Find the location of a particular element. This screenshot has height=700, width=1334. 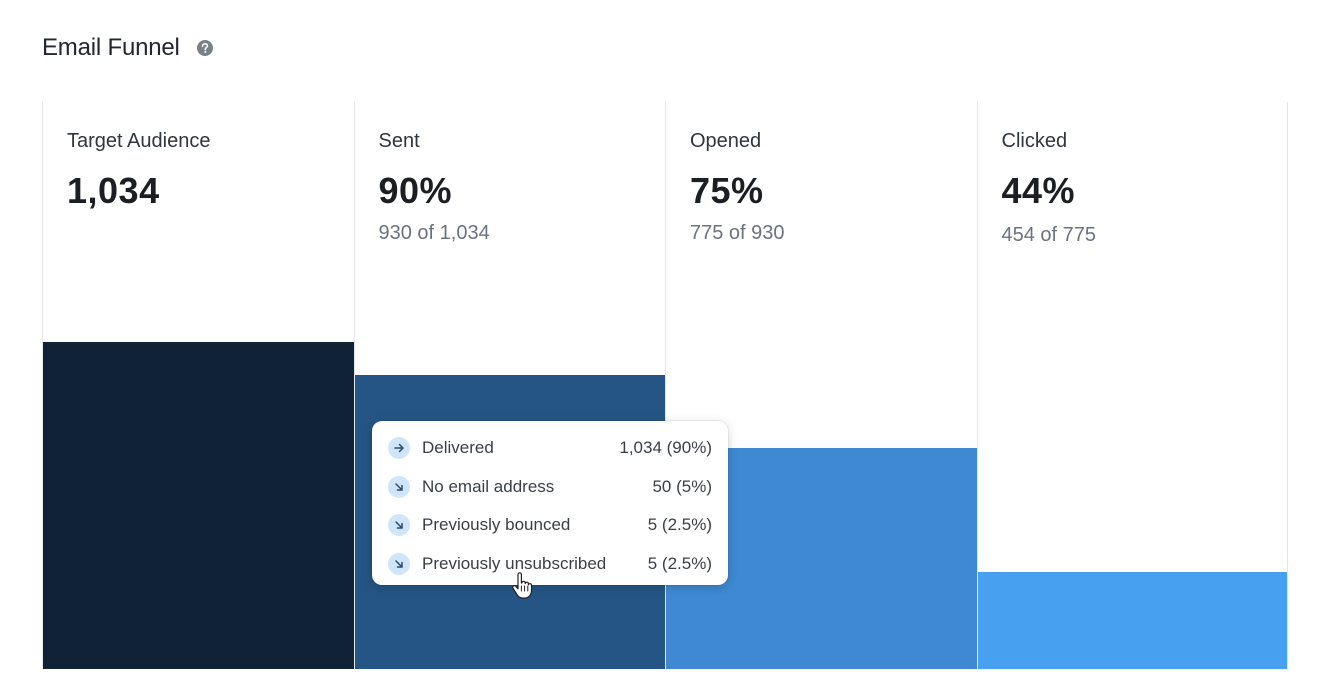

column-subtext: 930 of 1,034 is located at coordinates (434, 233).